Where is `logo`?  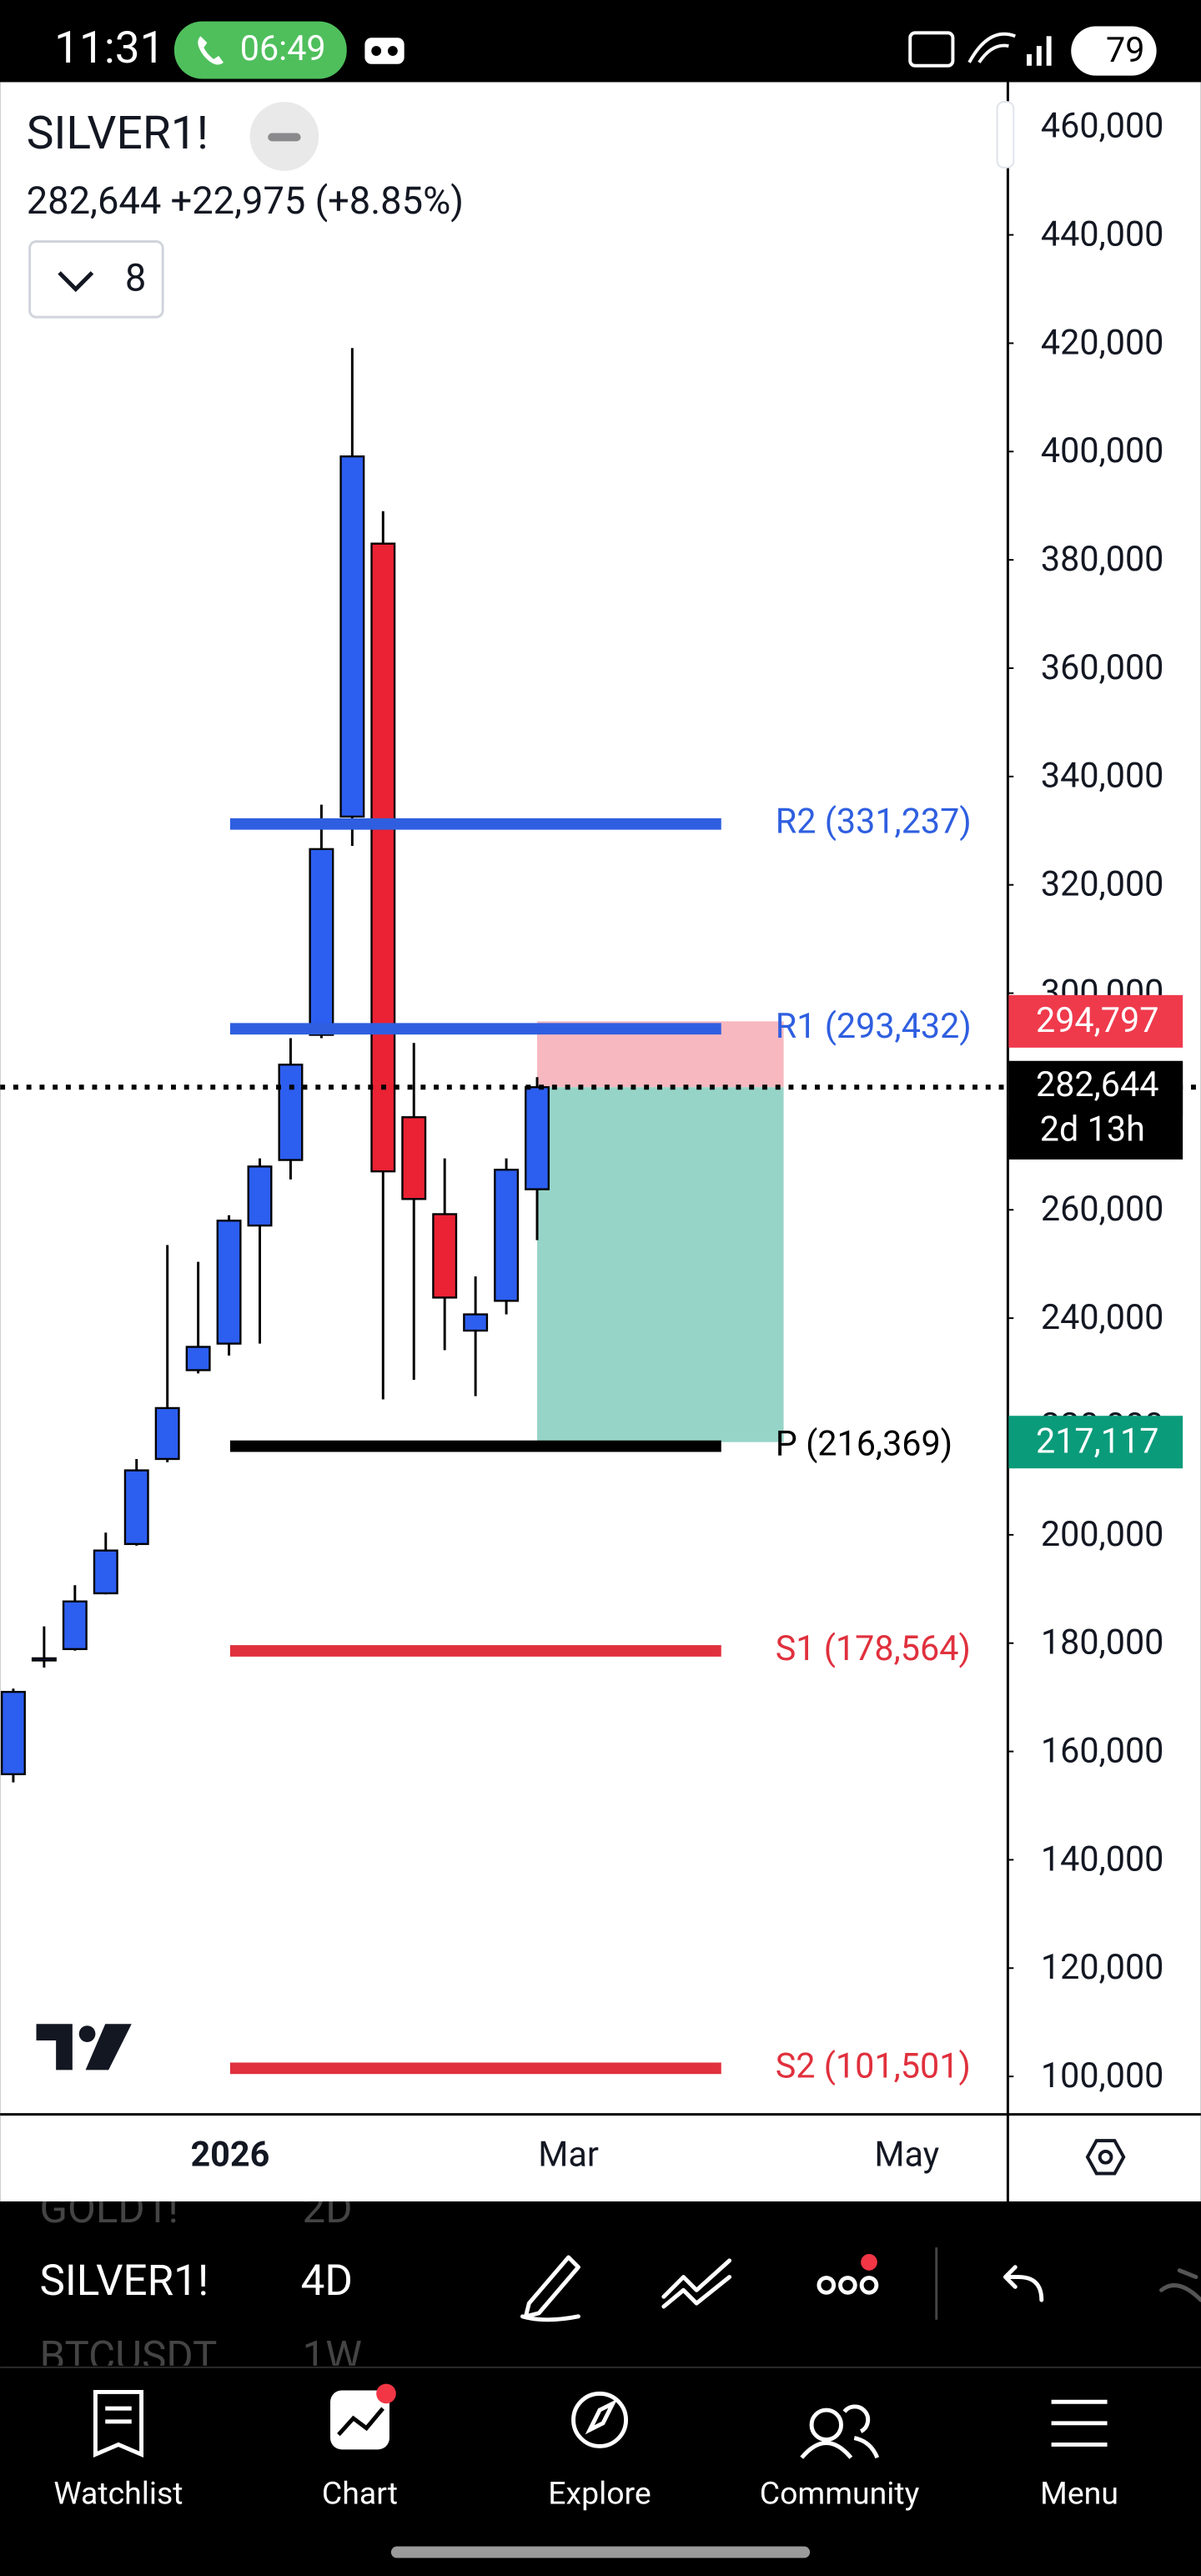
logo is located at coordinates (84, 2047).